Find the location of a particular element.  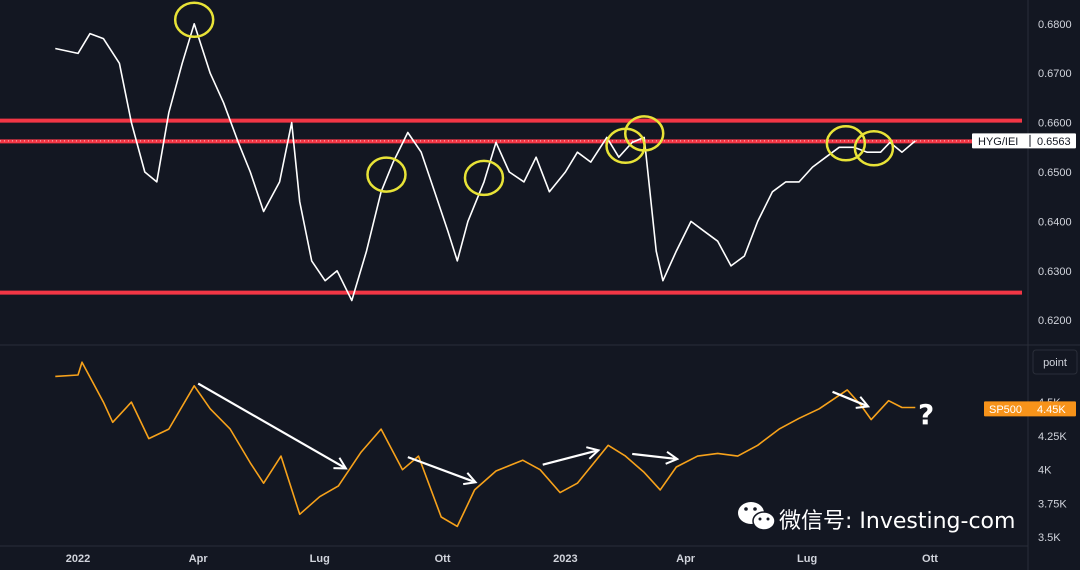

hyg-iei-y-tick: 0.6500 is located at coordinates (1055, 173).